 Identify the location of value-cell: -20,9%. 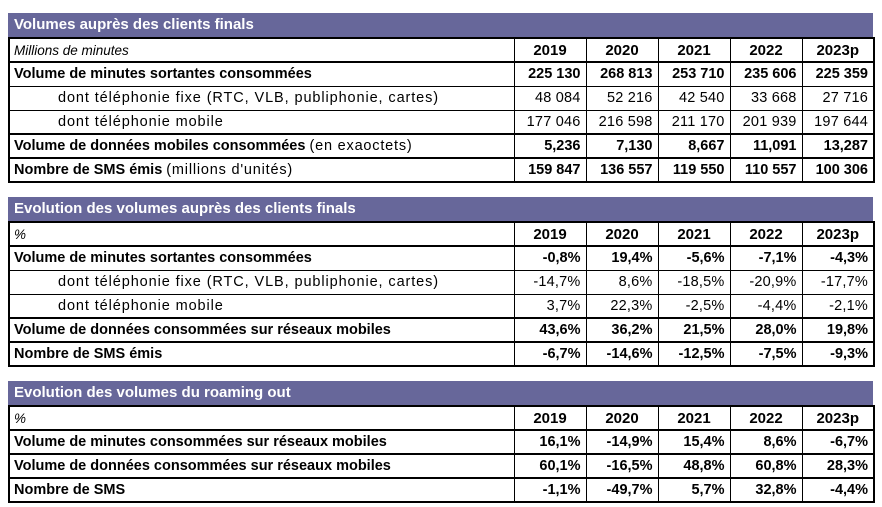
(766, 282).